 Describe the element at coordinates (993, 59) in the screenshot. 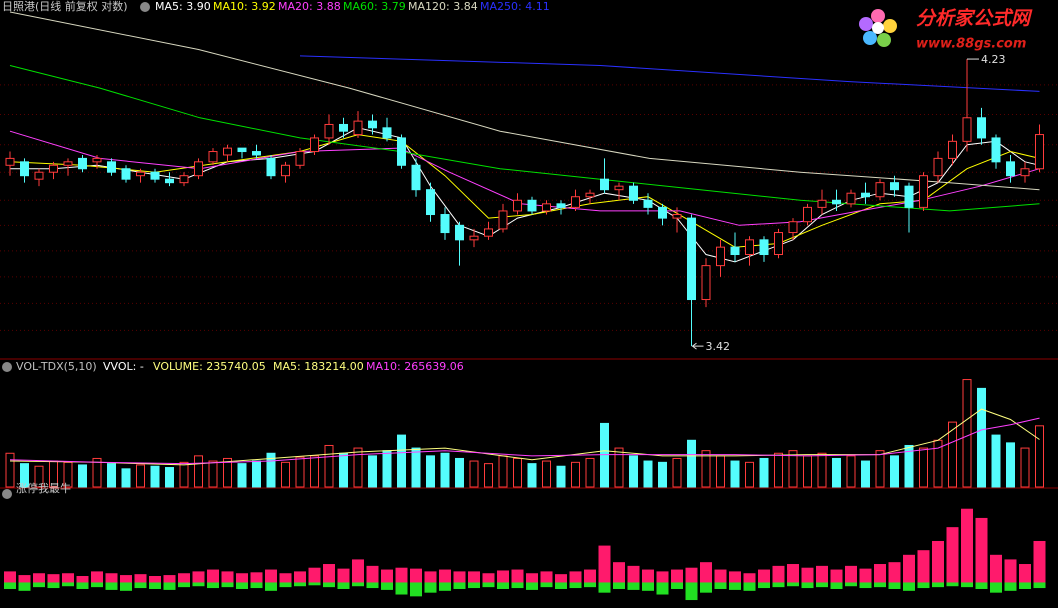

I see `high-label: 4.23` at that location.